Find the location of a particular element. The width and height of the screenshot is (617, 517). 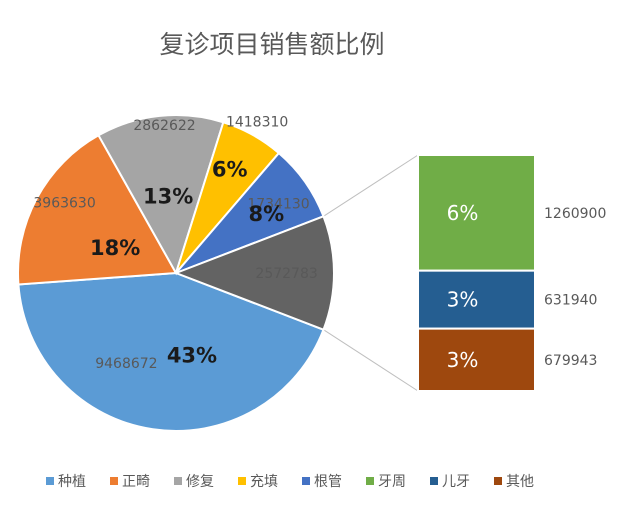

slice-value-label: 1734130 is located at coordinates (278, 205).